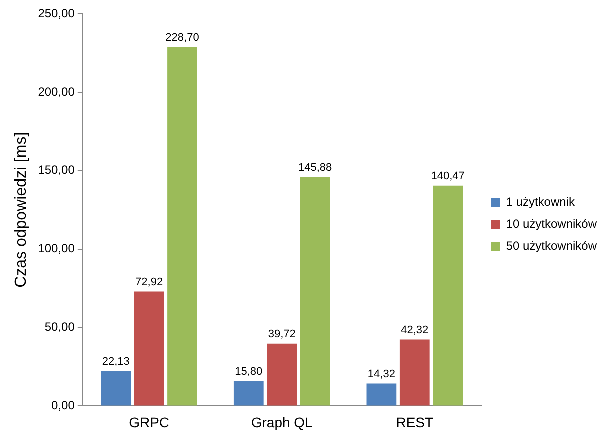 Image resolution: width=611 pixels, height=441 pixels. What do you see at coordinates (315, 168) in the screenshot?
I see `data-label: 145,88` at bounding box center [315, 168].